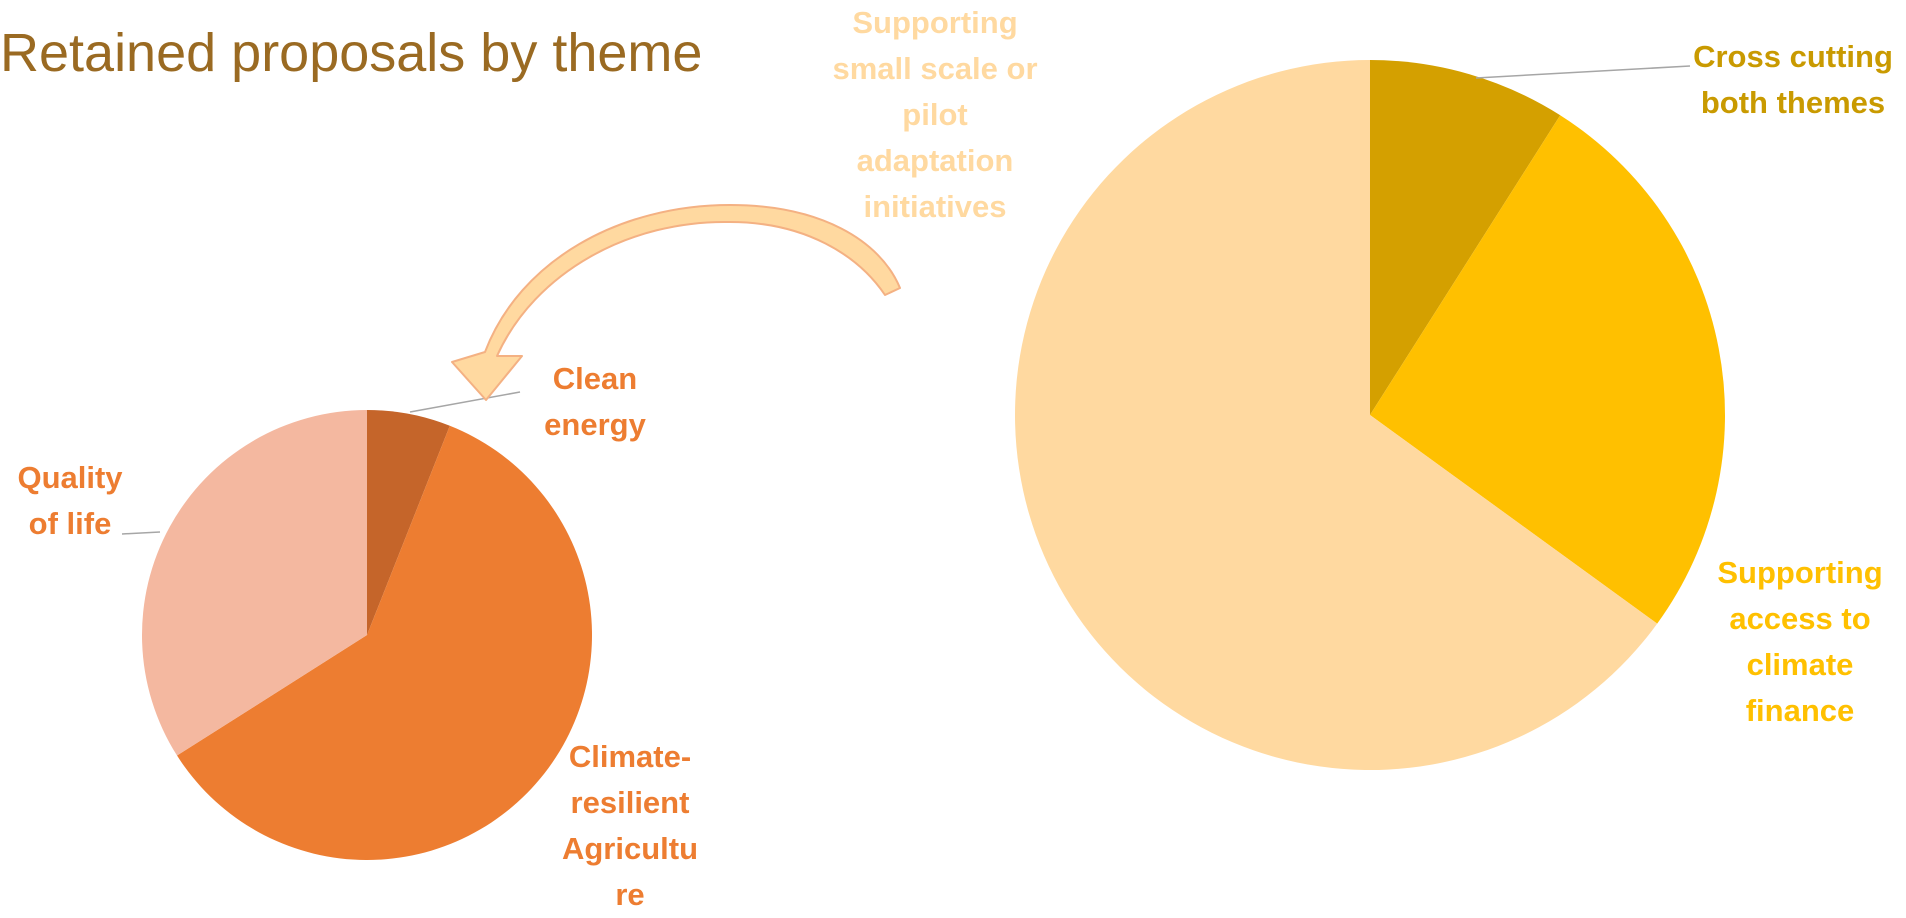 Image resolution: width=1906 pixels, height=918 pixels. I want to click on label-line: Quality, so click(70, 477).